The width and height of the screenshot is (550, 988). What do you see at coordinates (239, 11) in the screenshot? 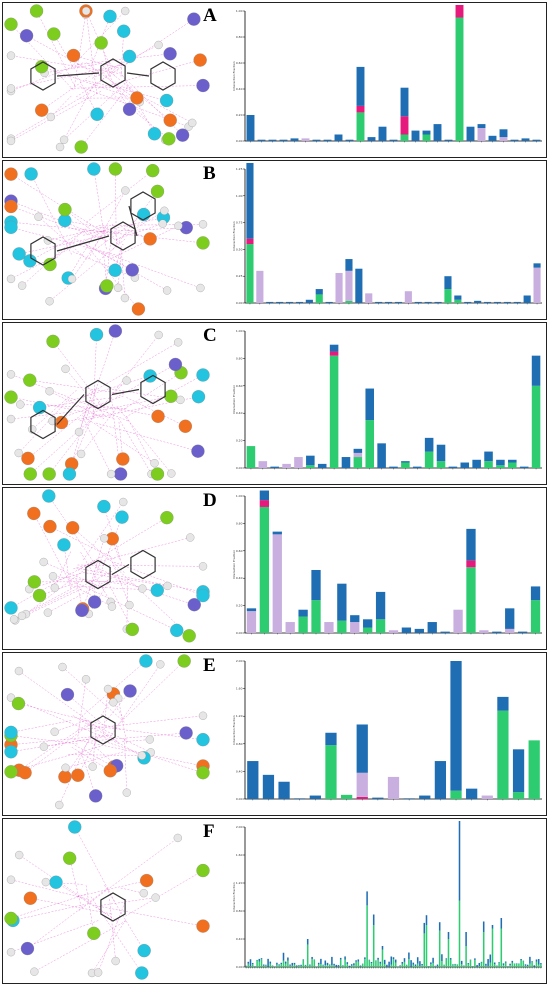
I see `y-tick-label: 1.00` at bounding box center [239, 11].